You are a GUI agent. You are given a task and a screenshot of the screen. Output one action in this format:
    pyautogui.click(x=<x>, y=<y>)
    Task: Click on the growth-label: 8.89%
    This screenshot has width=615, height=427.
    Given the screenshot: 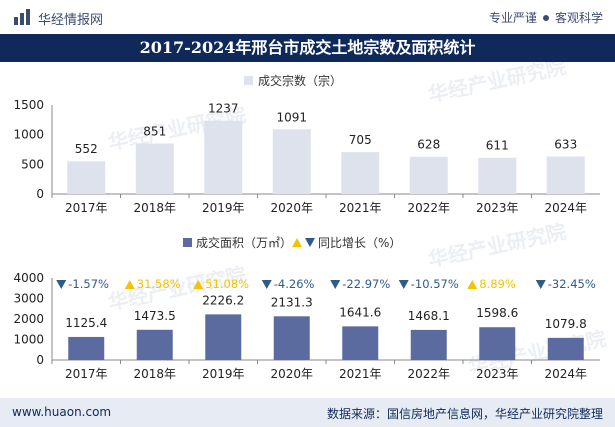 What is the action you would take?
    pyautogui.click(x=497, y=284)
    